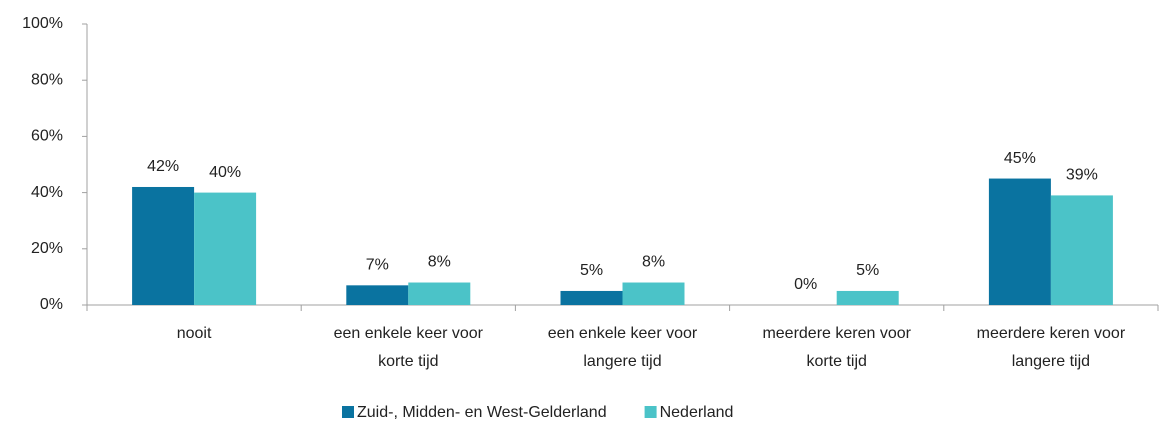  What do you see at coordinates (805, 284) in the screenshot?
I see `value-label: 0%` at bounding box center [805, 284].